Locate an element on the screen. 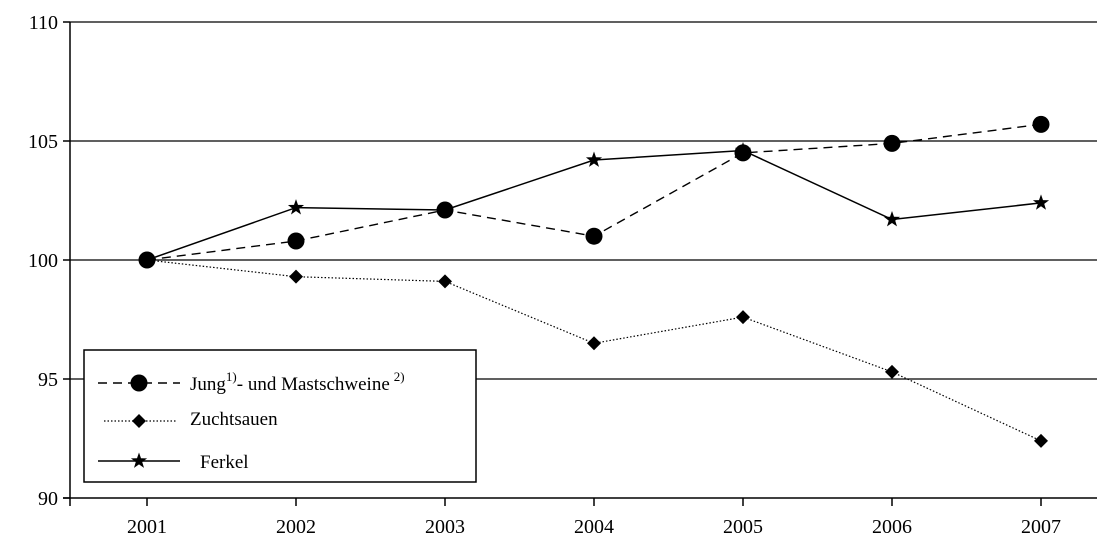  legend-item-zucht: Zuchtsauen is located at coordinates (191, 419).